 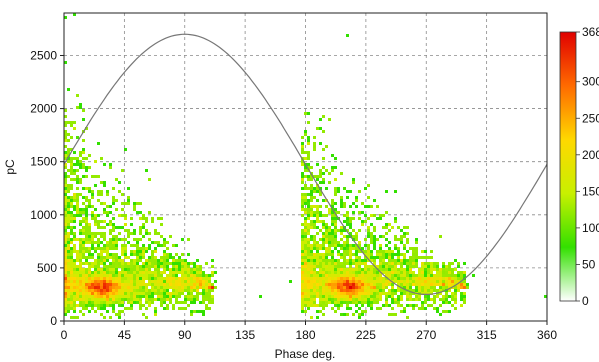 What do you see at coordinates (185, 335) in the screenshot?
I see `x-tick-label: 90` at bounding box center [185, 335].